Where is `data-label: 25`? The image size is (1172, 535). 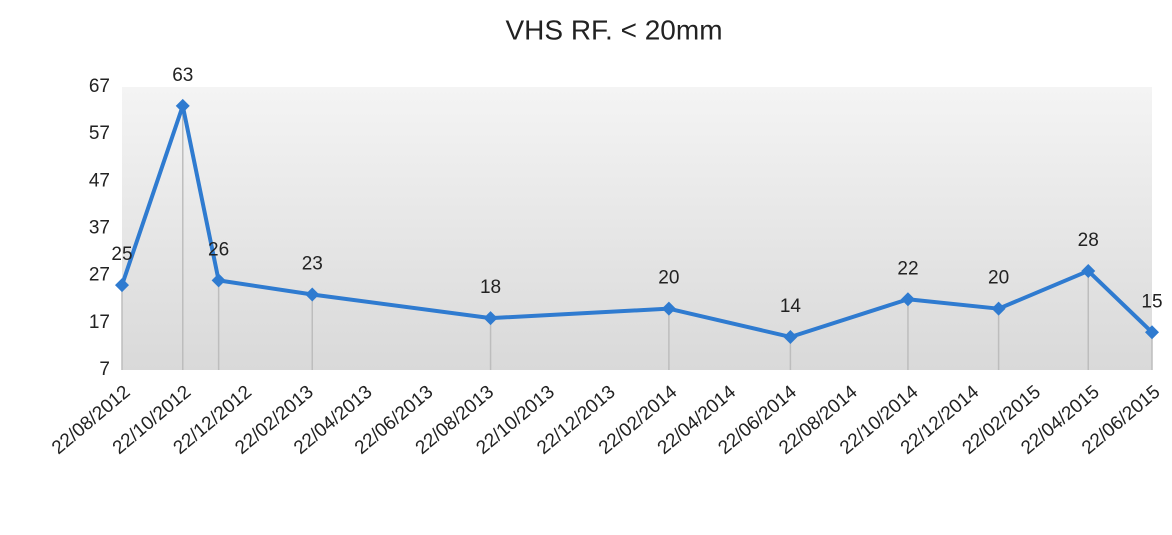
data-label: 25 is located at coordinates (121, 254).